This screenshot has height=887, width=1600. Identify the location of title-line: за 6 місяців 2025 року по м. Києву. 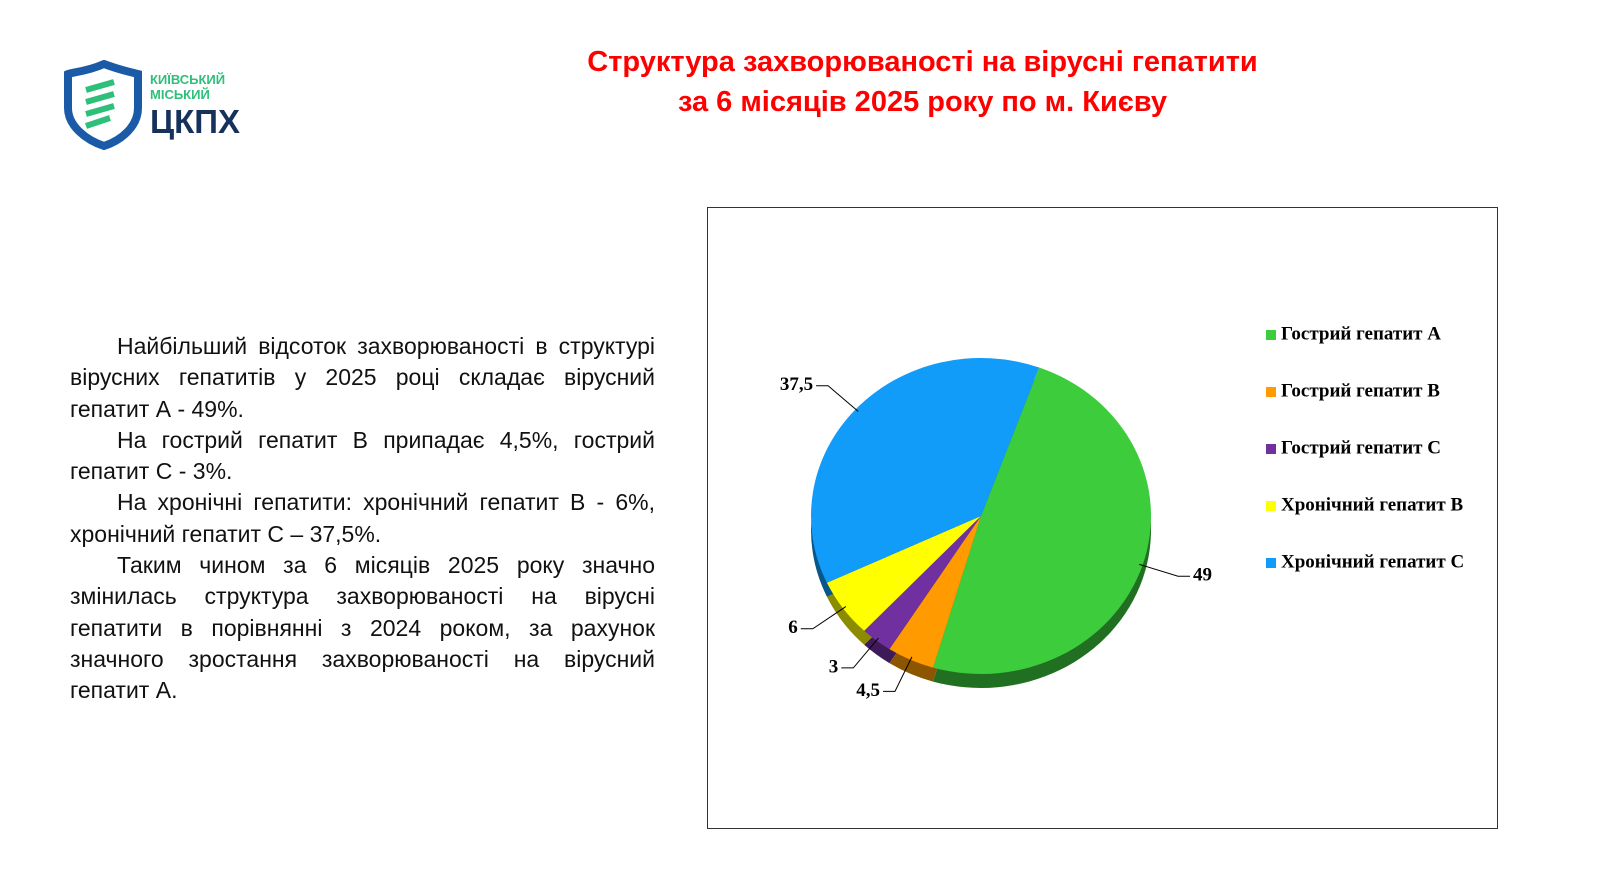
(922, 102).